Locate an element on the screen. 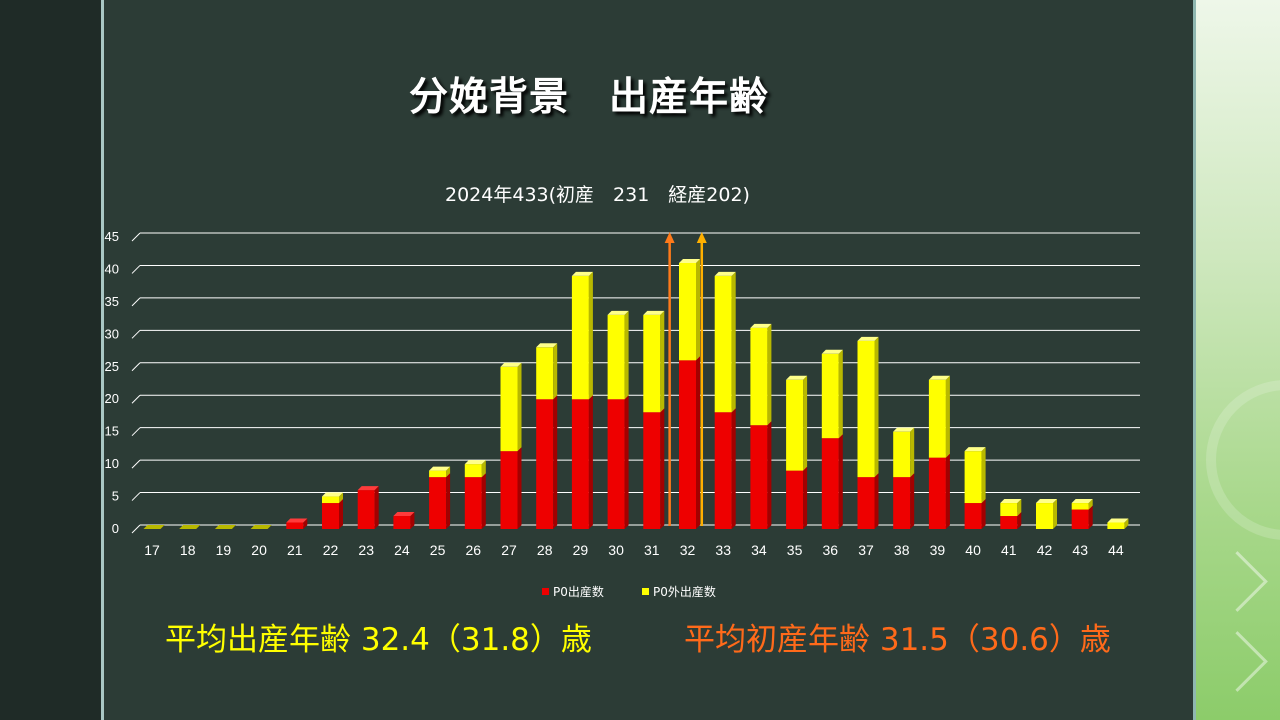 Image resolution: width=1280 pixels, height=720 pixels. x-tick-label: 37 is located at coordinates (866, 550).